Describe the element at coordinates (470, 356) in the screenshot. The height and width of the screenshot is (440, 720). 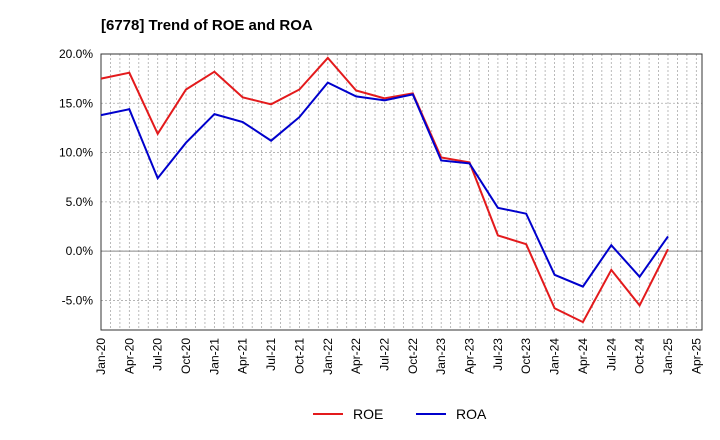
I see `x-tick-label: Apr-23` at that location.